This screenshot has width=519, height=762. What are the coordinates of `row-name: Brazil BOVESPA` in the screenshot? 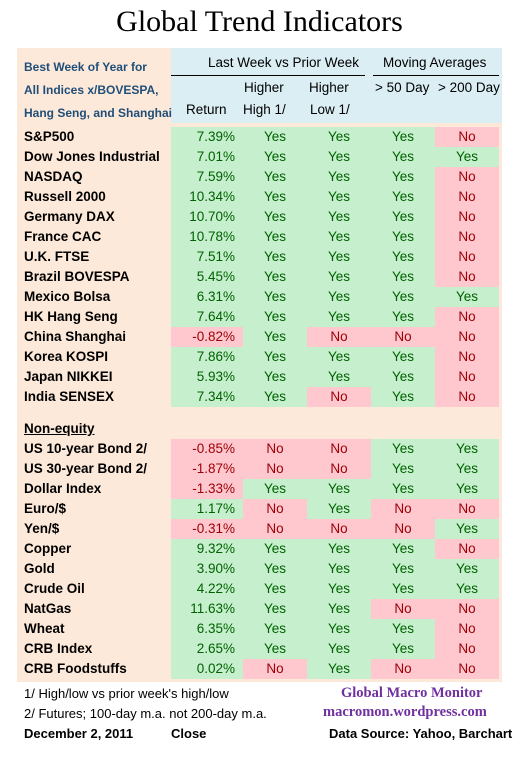 It's located at (77, 276).